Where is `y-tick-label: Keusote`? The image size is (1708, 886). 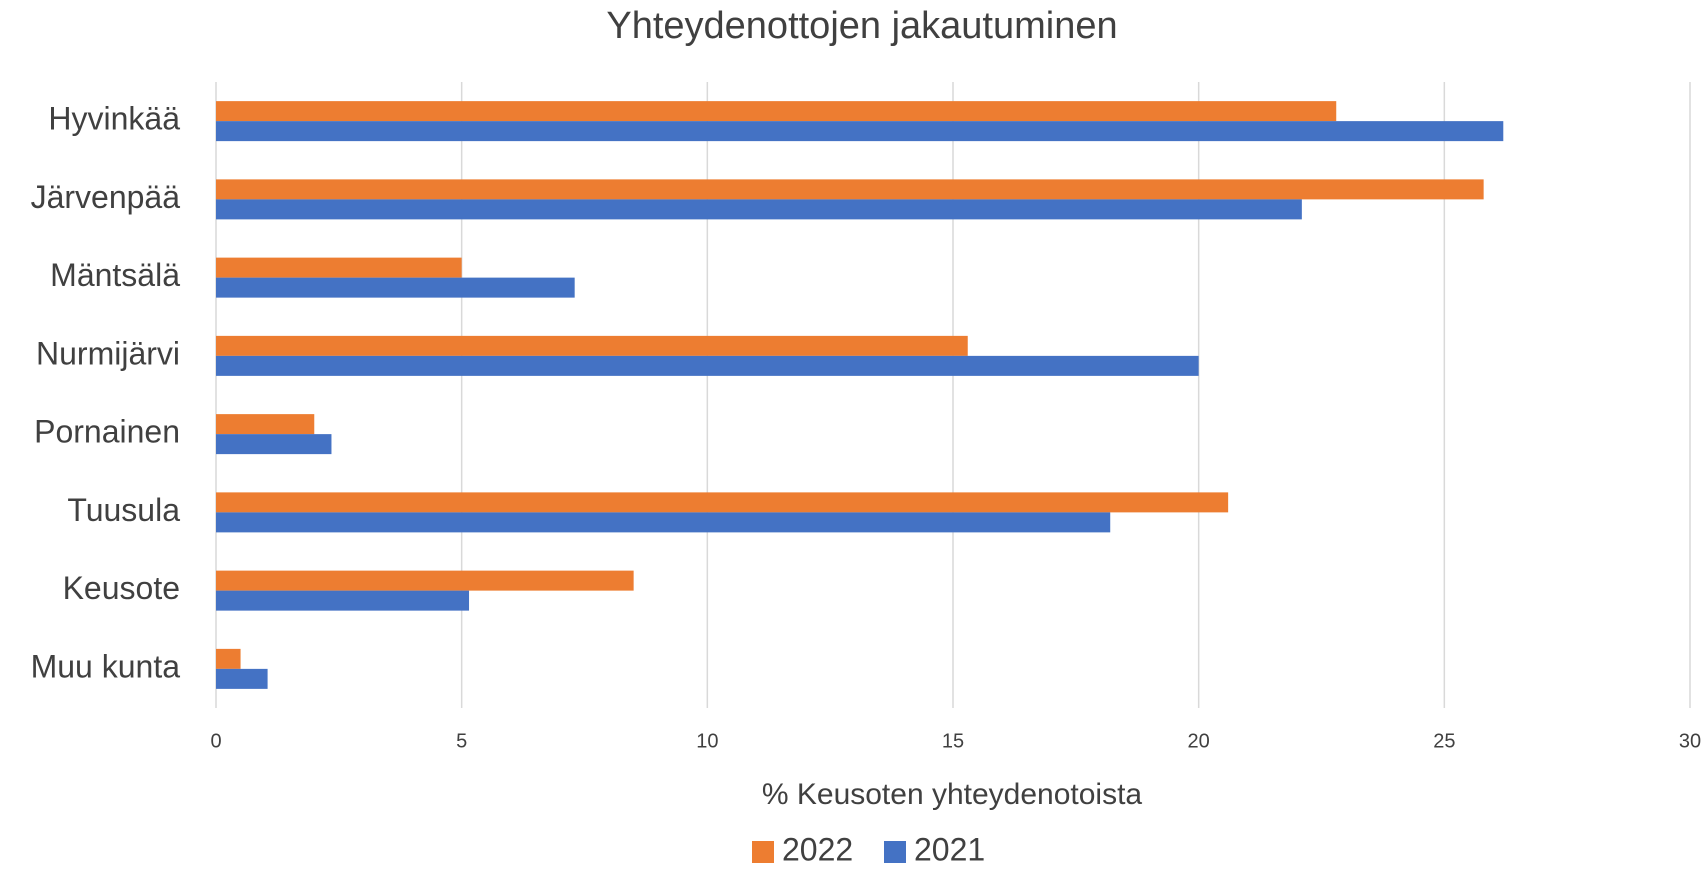 y-tick-label: Keusote is located at coordinates (121, 588).